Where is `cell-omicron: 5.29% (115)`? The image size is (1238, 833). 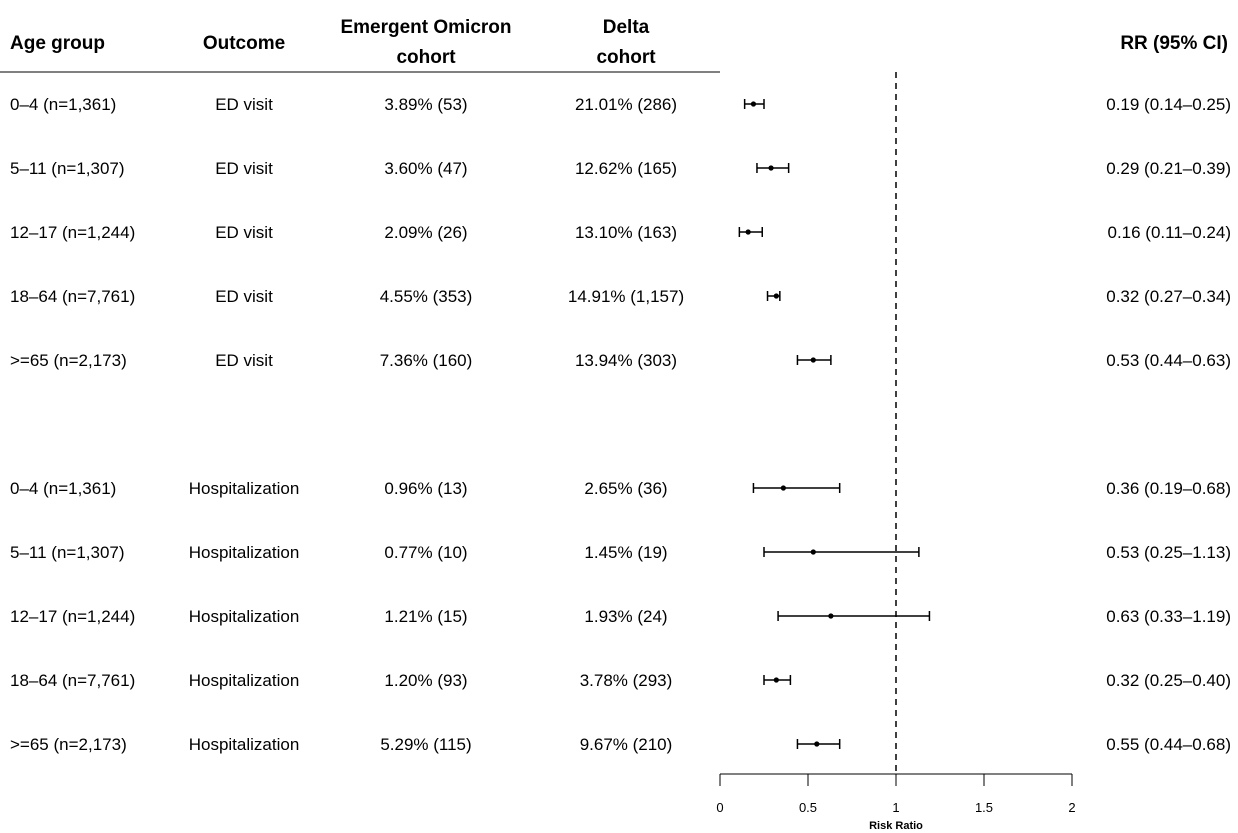
cell-omicron: 5.29% (115) is located at coordinates (425, 744).